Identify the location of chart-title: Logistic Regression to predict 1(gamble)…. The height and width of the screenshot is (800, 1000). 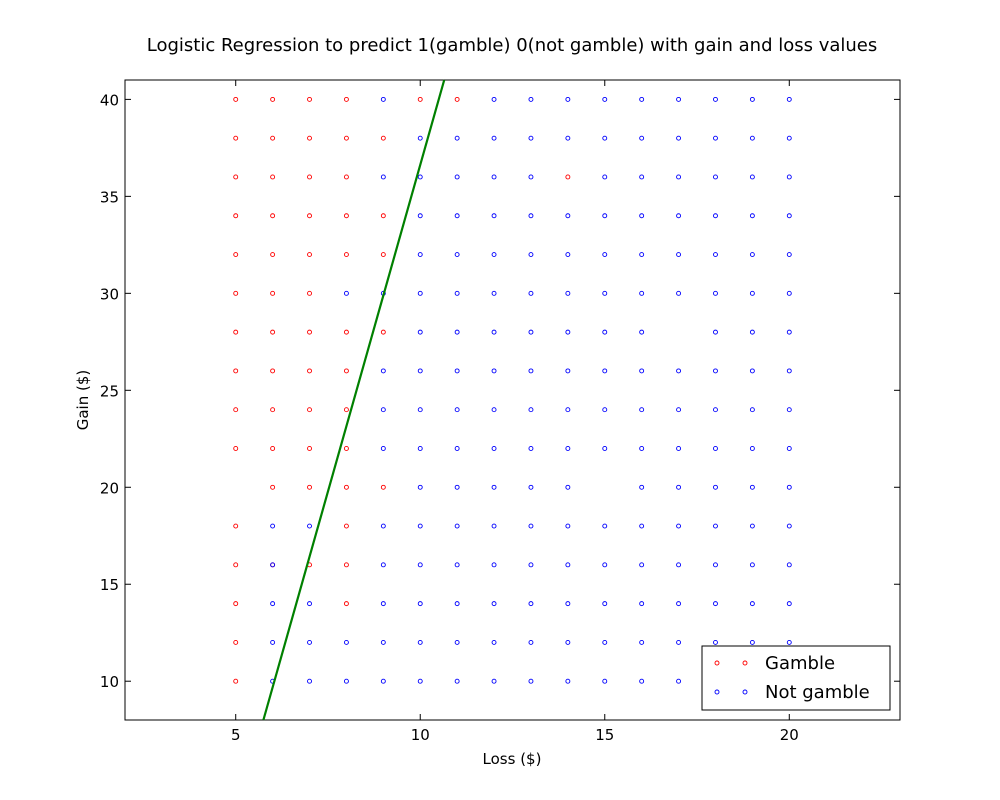
(512, 45).